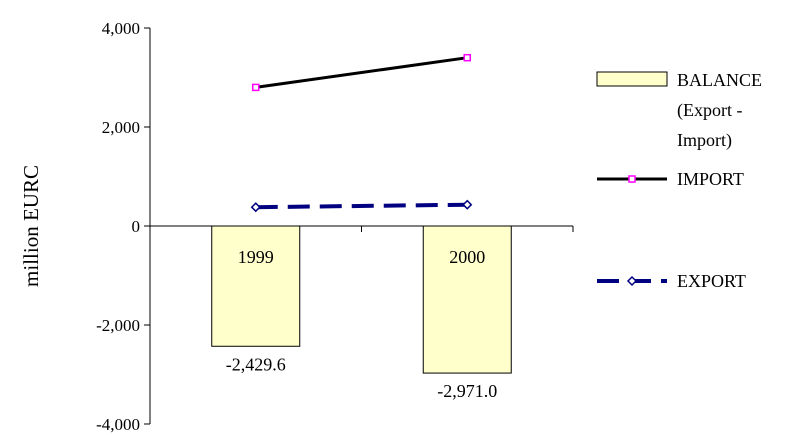  I want to click on legend-label-export: EXPORT, so click(711, 281).